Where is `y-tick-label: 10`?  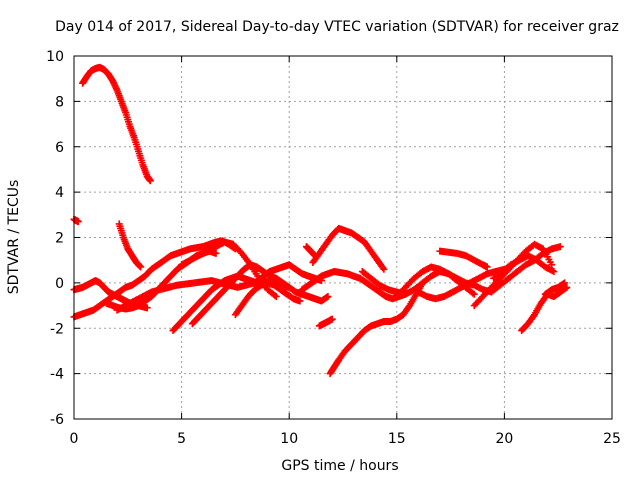 y-tick-label: 10 is located at coordinates (55, 57).